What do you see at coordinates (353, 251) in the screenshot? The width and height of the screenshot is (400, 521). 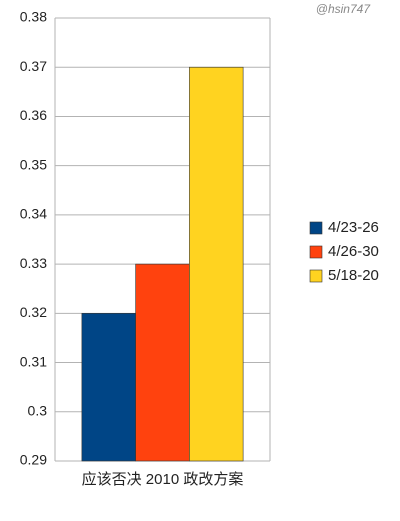 I see `legend-label: 4/26-30` at bounding box center [353, 251].